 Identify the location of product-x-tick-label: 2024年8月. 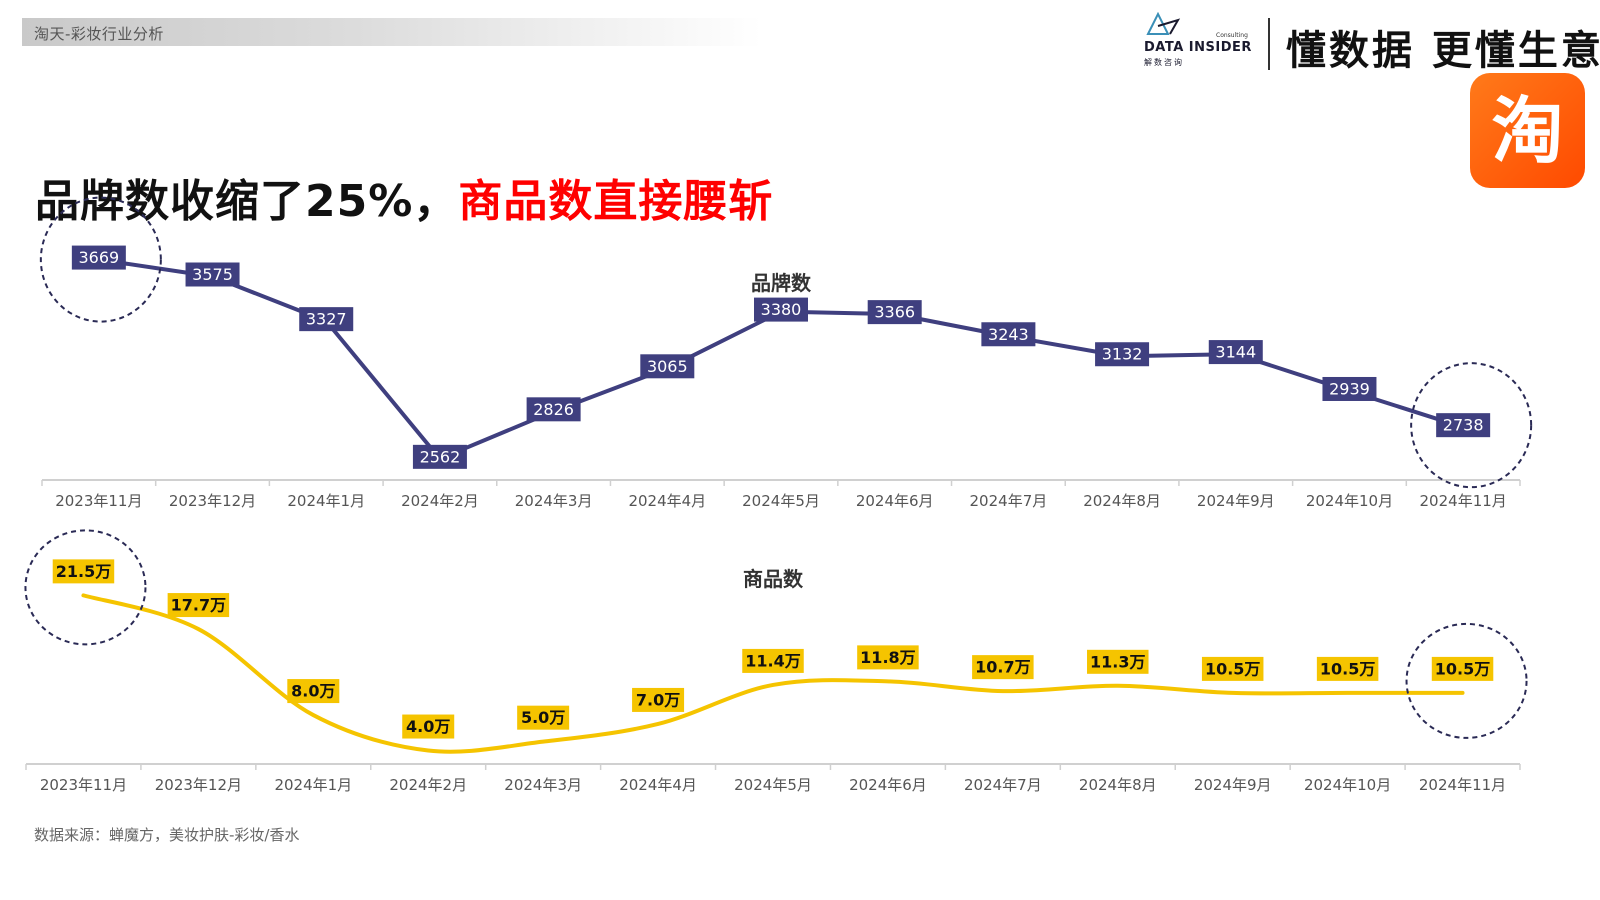
(1118, 785).